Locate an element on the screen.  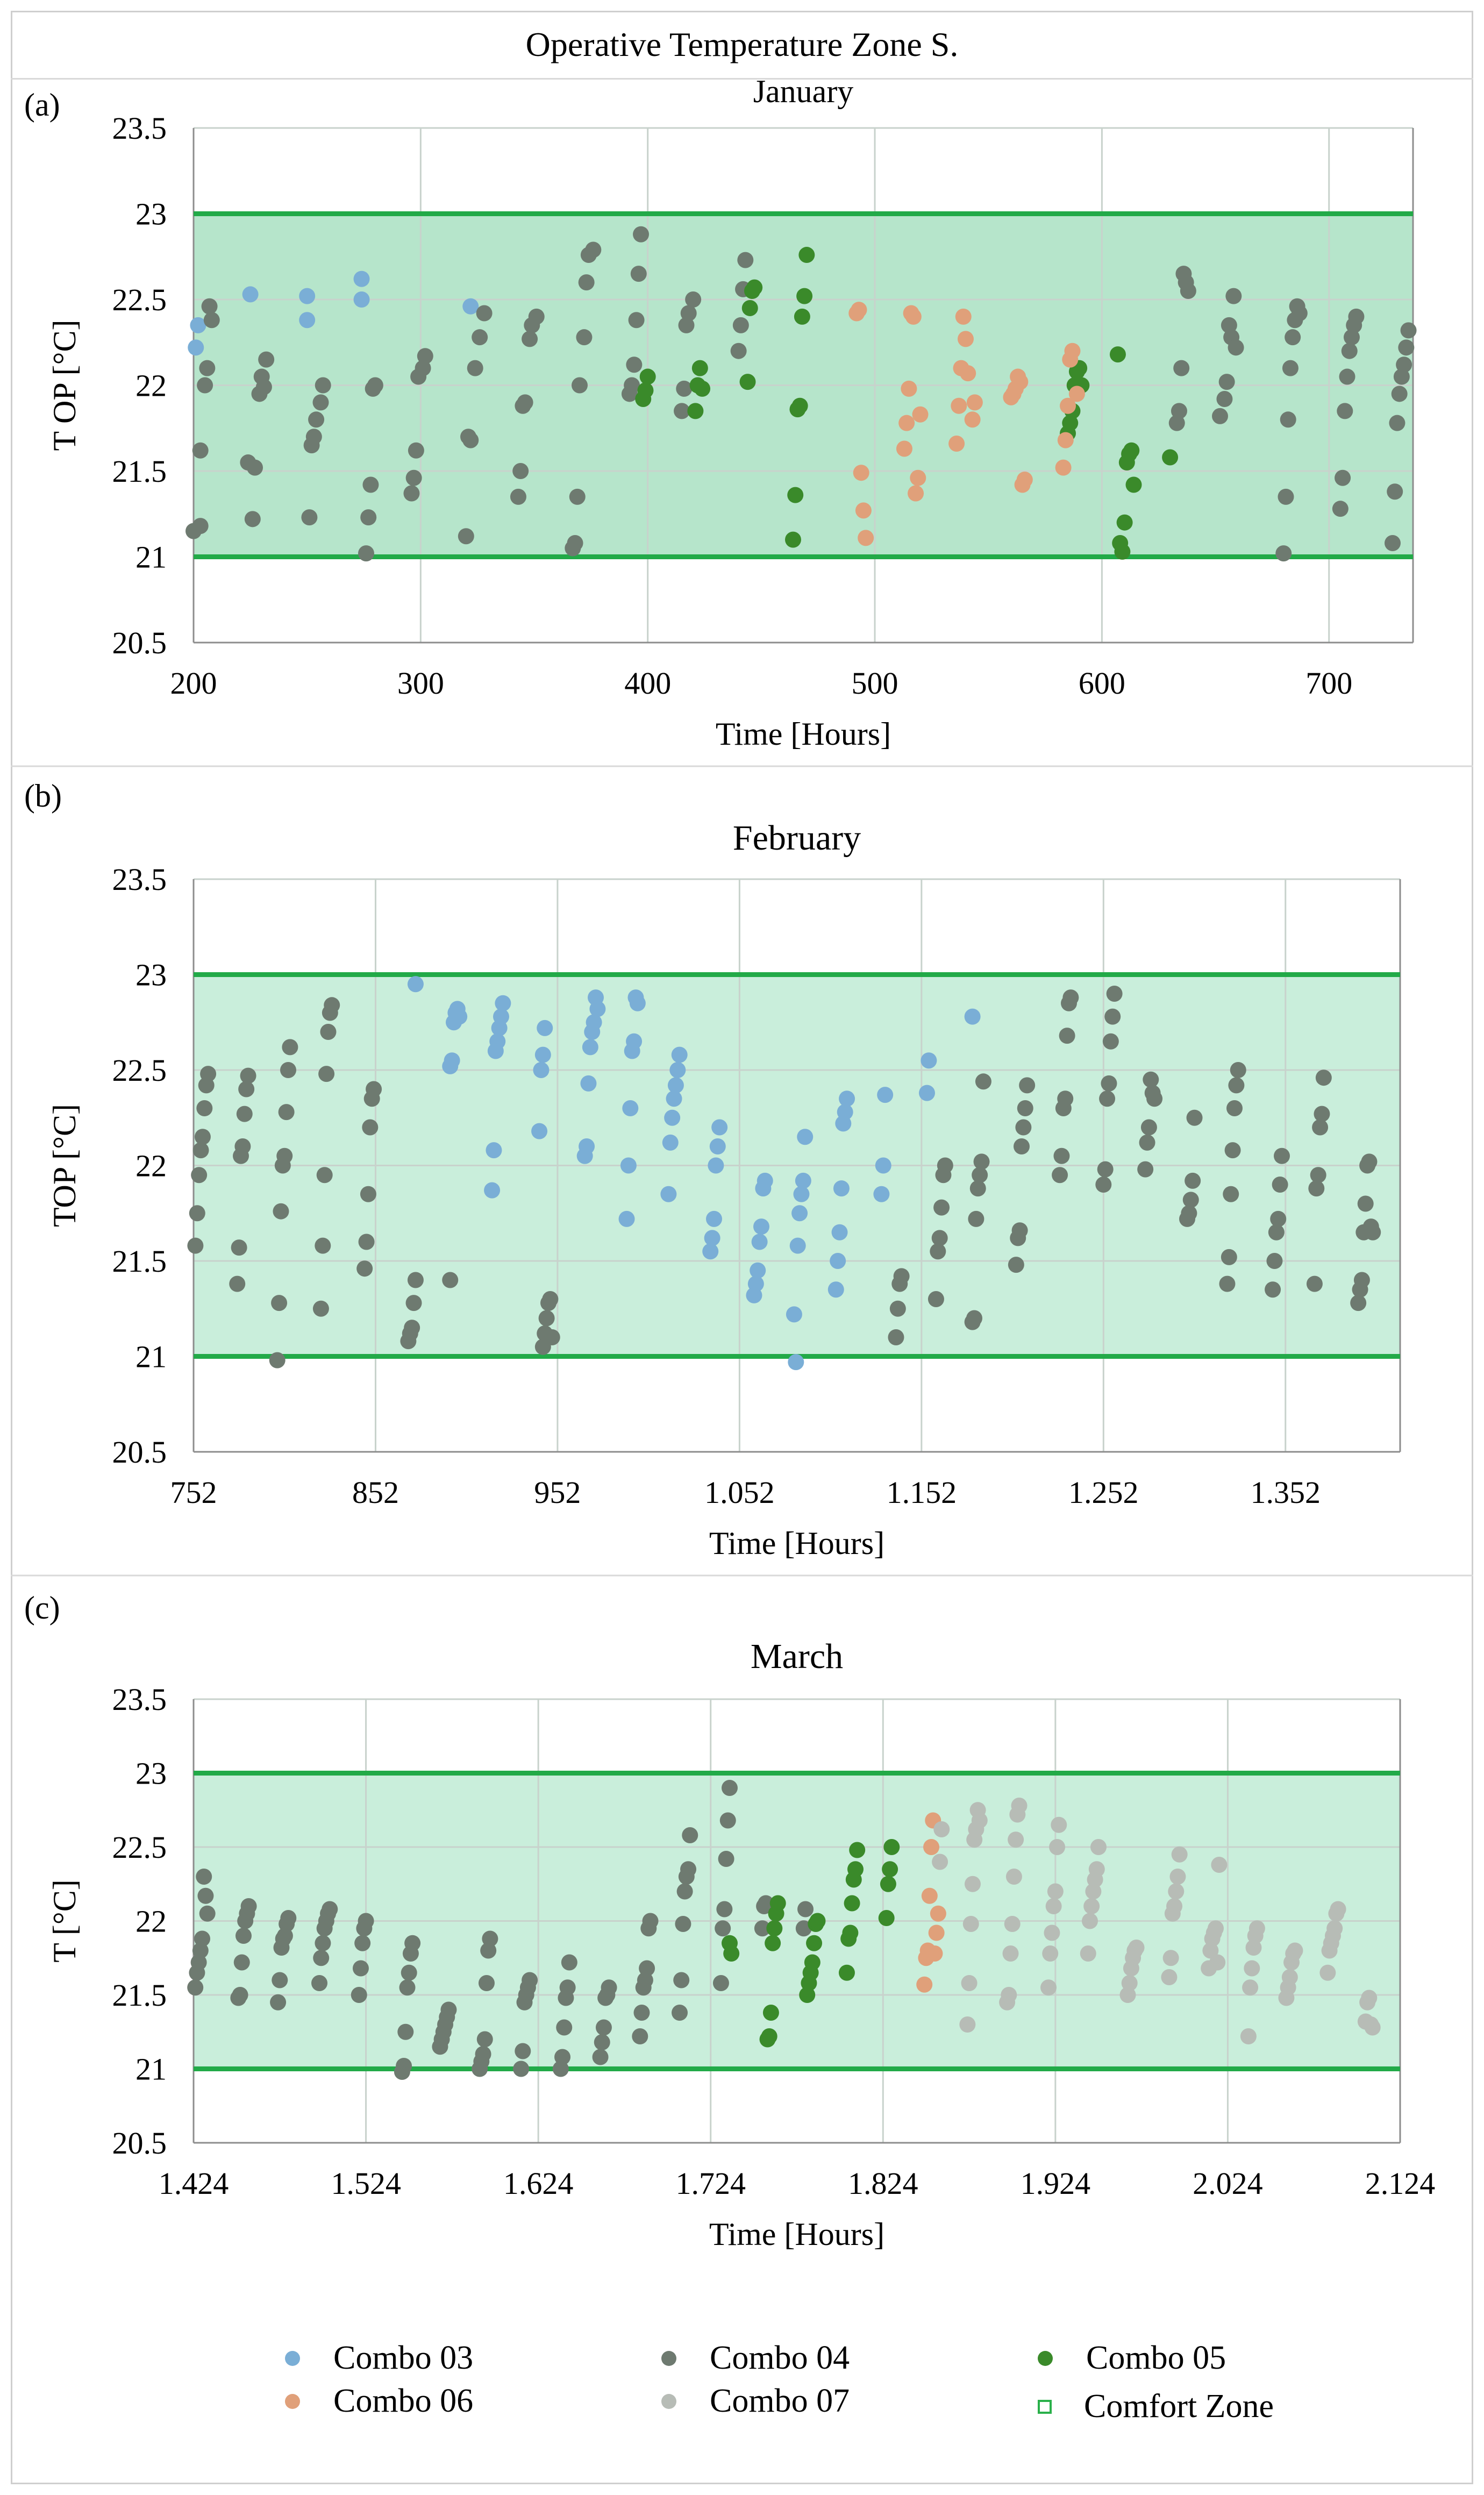
x-tick-label: 1.152 is located at coordinates (922, 1493).